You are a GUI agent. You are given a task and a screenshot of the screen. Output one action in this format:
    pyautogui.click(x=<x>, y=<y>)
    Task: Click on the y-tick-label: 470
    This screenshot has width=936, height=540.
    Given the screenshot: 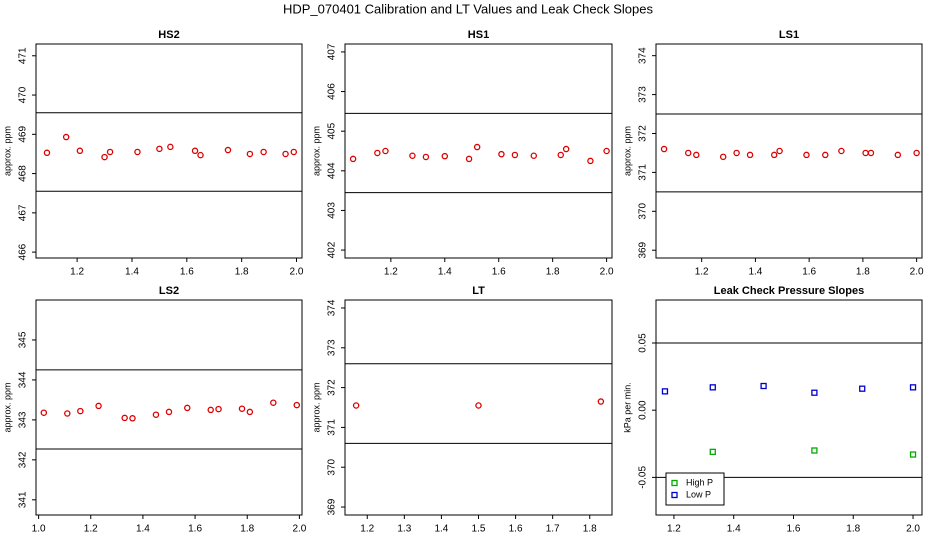 What is the action you would take?
    pyautogui.click(x=23, y=94)
    